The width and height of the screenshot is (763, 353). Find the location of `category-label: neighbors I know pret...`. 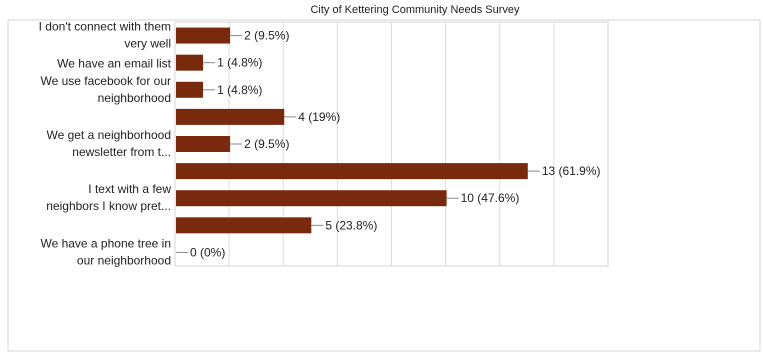

category-label: neighbors I know pret... is located at coordinates (108, 206).